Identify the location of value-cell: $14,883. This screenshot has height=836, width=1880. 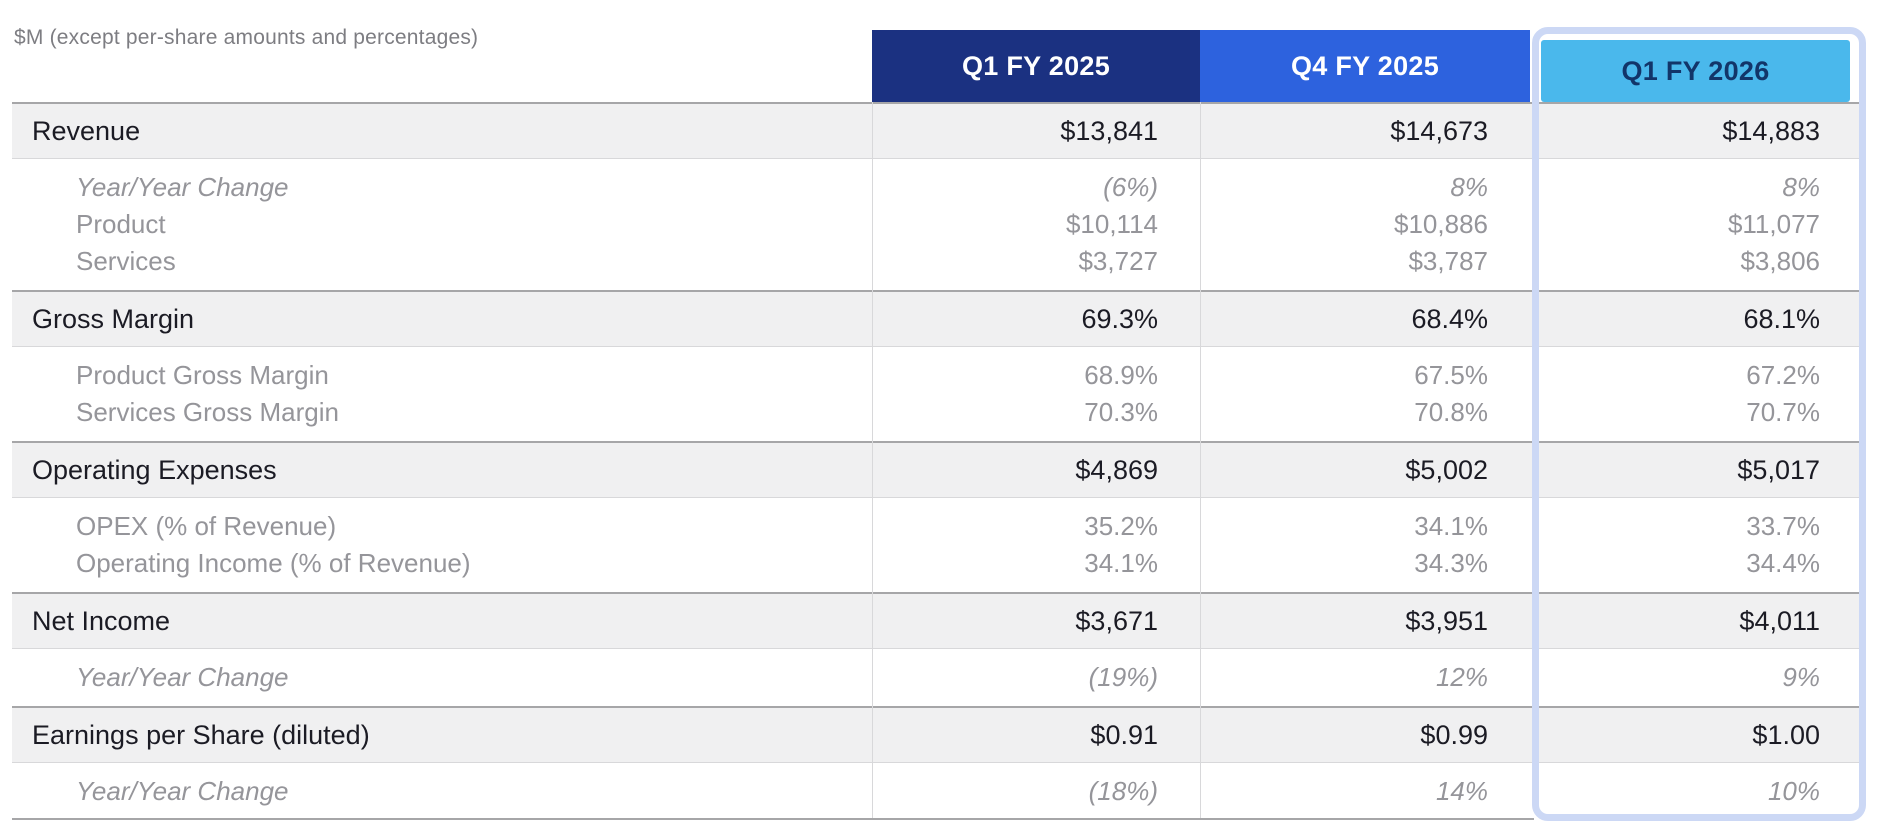
(1771, 130).